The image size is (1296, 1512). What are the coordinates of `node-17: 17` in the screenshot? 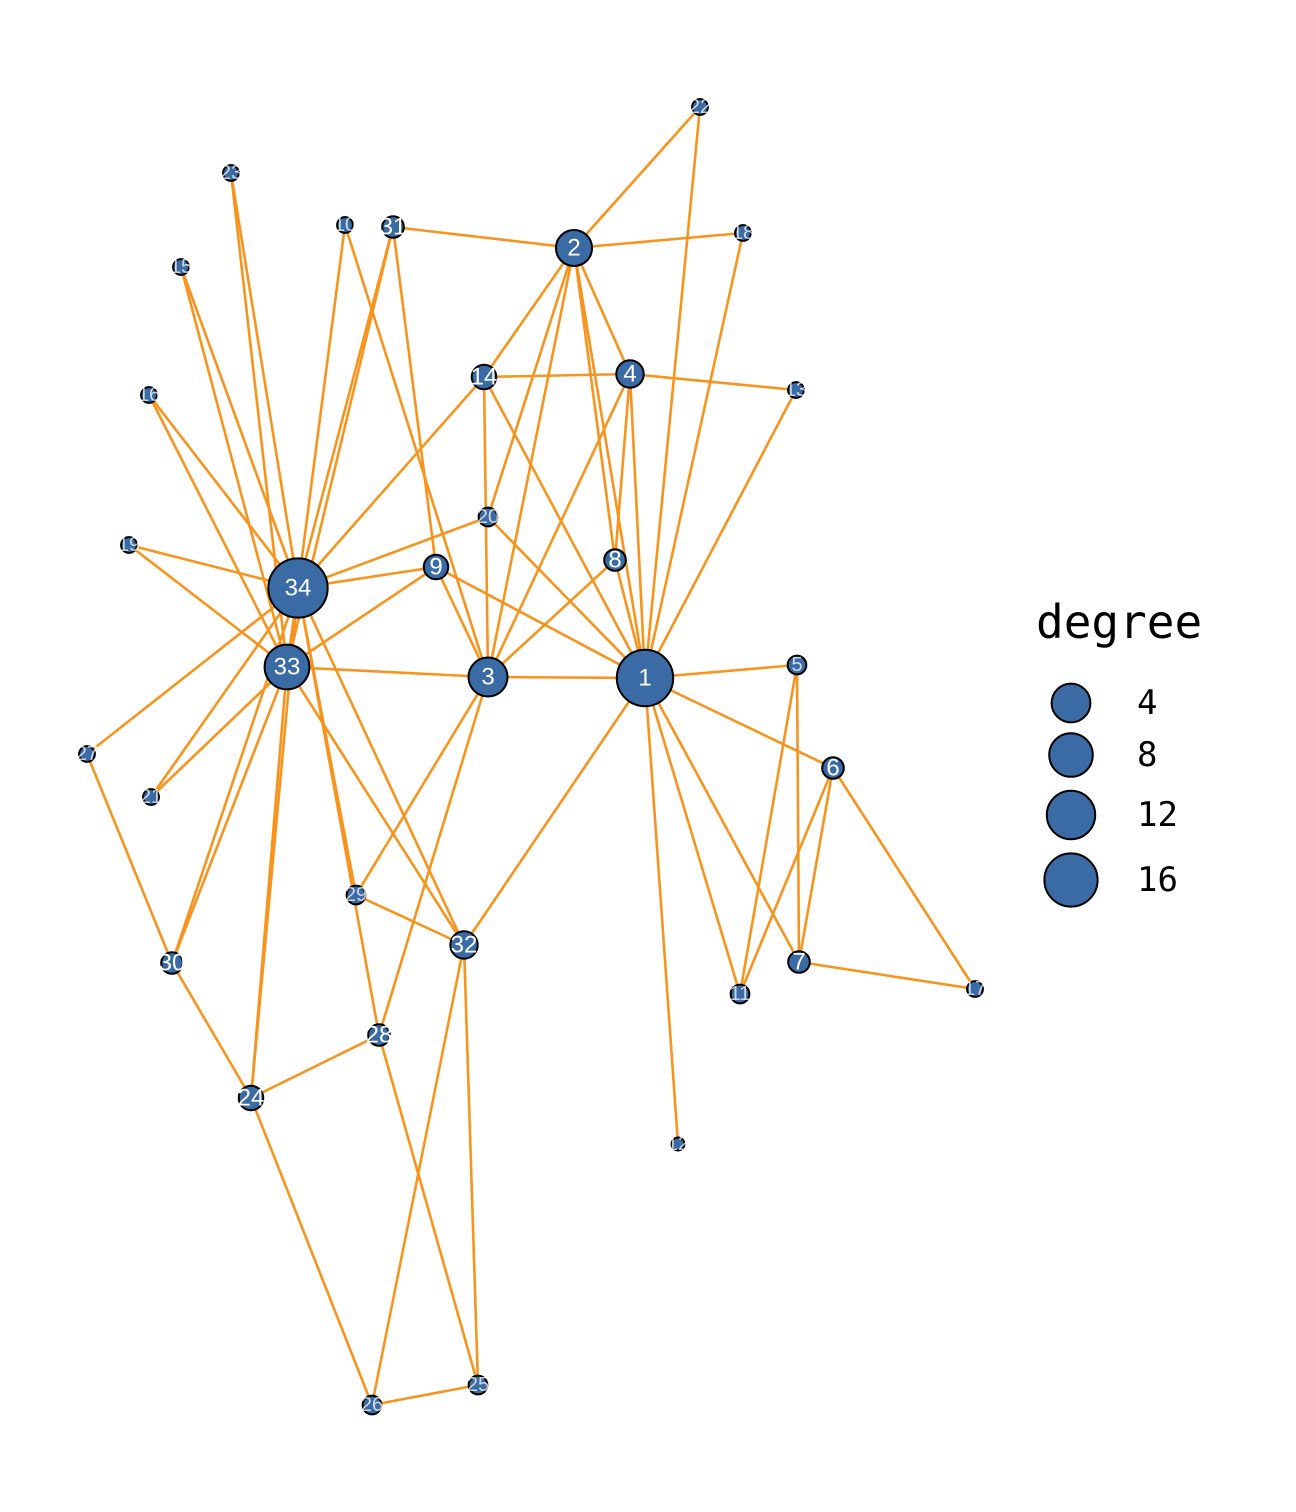 It's located at (975, 989).